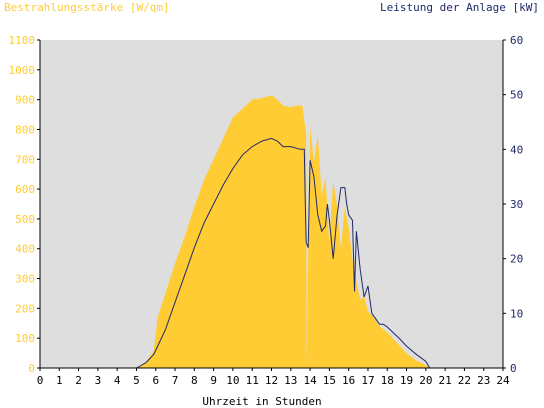 The height and width of the screenshot is (408, 544). Describe the element at coordinates (445, 380) in the screenshot. I see `x-tick-label: 21` at that location.